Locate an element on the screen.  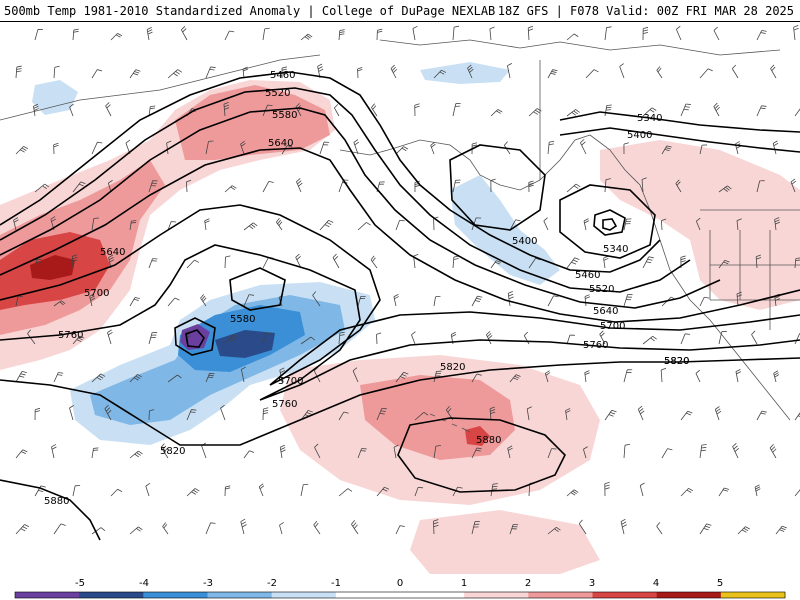
coastline-alaska is located at coordinates (465, 162).